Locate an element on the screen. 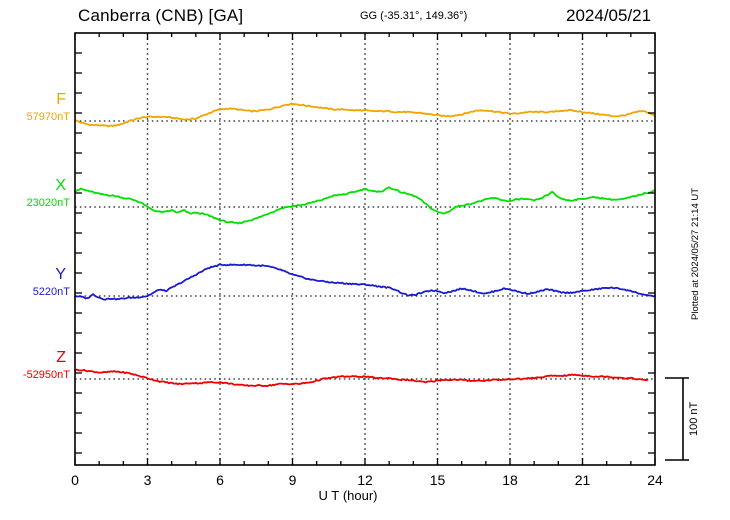  component-letter-y: Y is located at coordinates (60, 274).